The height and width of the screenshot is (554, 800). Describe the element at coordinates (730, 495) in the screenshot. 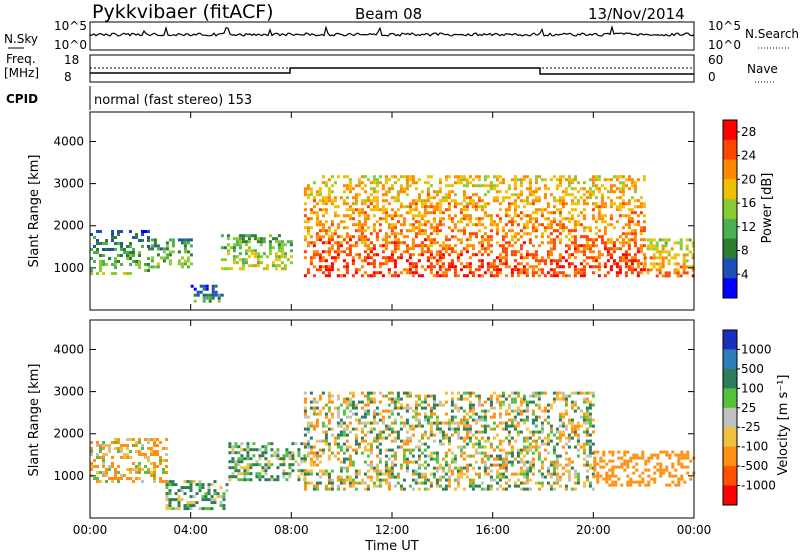

I see `colorbar-swatch` at that location.